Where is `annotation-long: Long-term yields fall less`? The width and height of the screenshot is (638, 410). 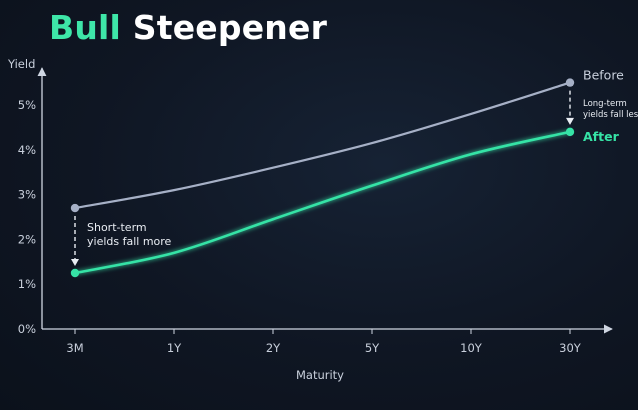
annotation-long: Long-term yields fall less is located at coordinates (610, 109).